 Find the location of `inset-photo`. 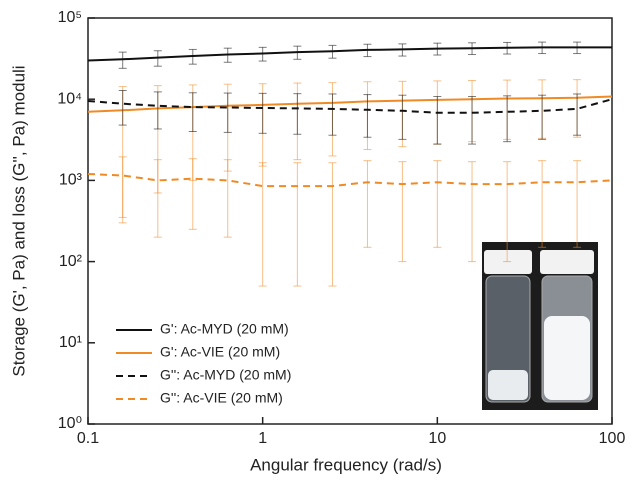

inset-photo is located at coordinates (540, 326).